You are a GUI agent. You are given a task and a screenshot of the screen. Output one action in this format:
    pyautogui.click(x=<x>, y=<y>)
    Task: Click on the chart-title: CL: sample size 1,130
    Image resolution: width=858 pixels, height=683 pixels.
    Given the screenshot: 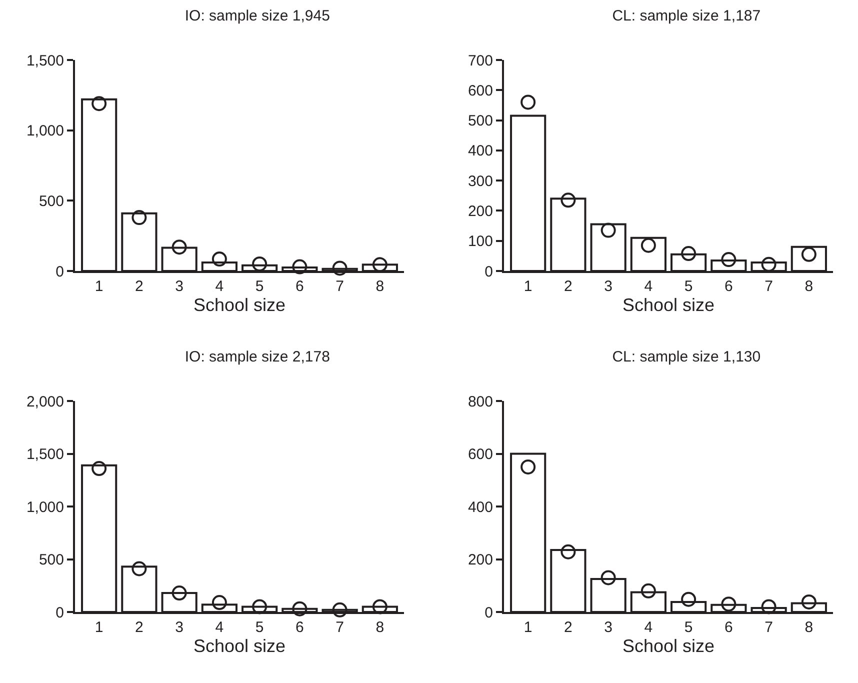 What is the action you would take?
    pyautogui.click(x=686, y=357)
    